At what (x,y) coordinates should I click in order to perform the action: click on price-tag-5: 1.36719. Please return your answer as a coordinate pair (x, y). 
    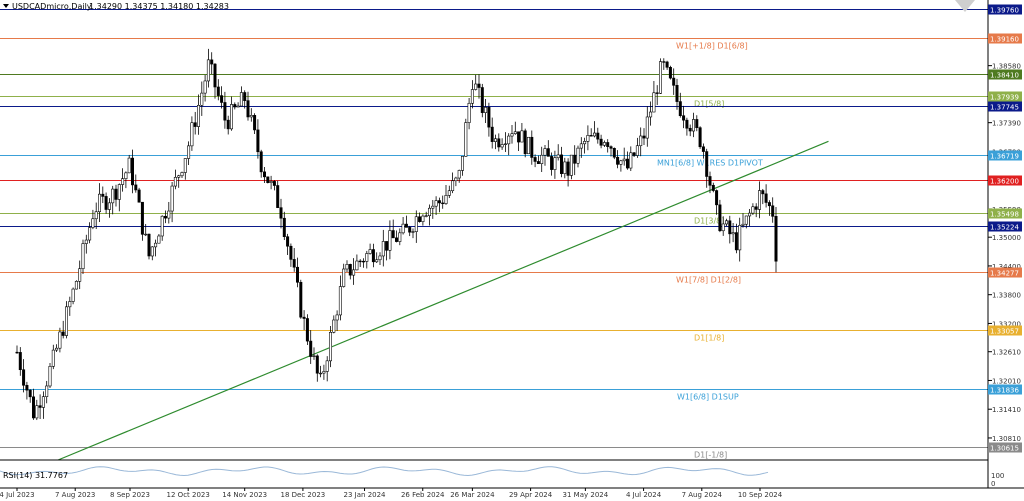
    Looking at the image, I should click on (1005, 155).